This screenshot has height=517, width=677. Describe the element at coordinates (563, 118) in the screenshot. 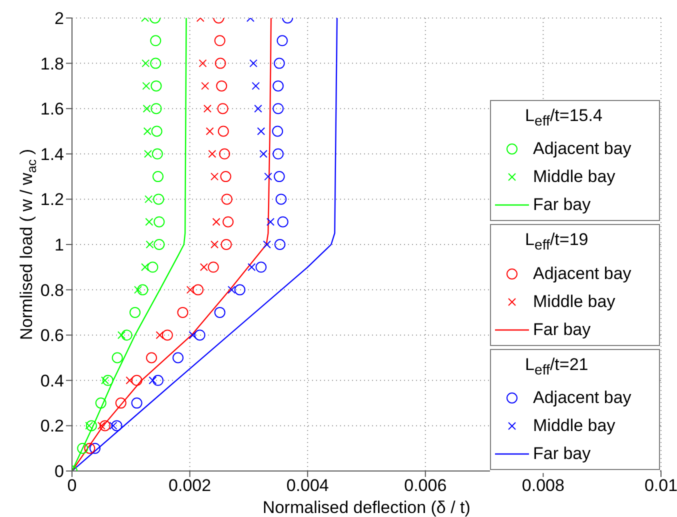

I see `text: L$_{eff}$/t=15.4` at that location.